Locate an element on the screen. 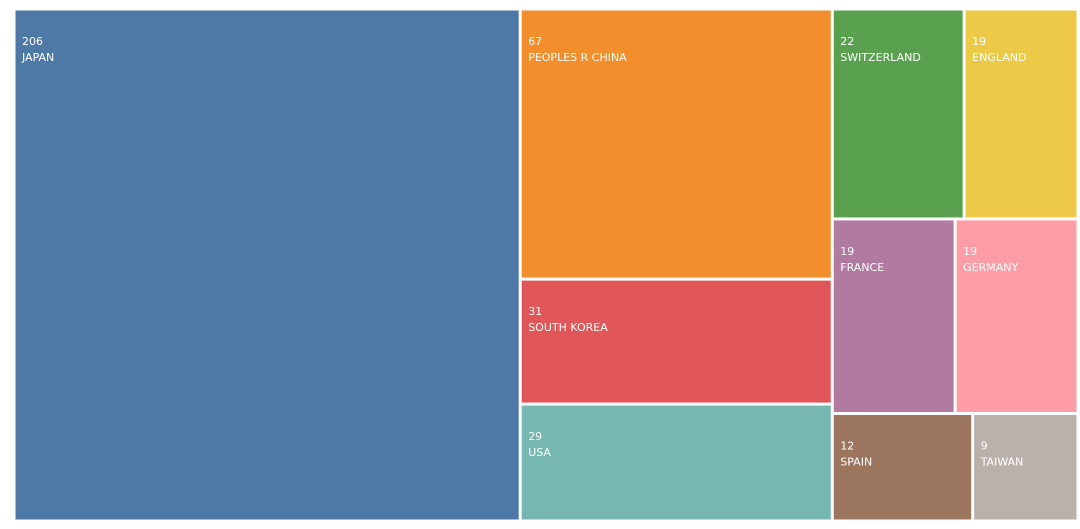 This screenshot has height=529, width=1080. tile-value: 31 is located at coordinates (535, 311).